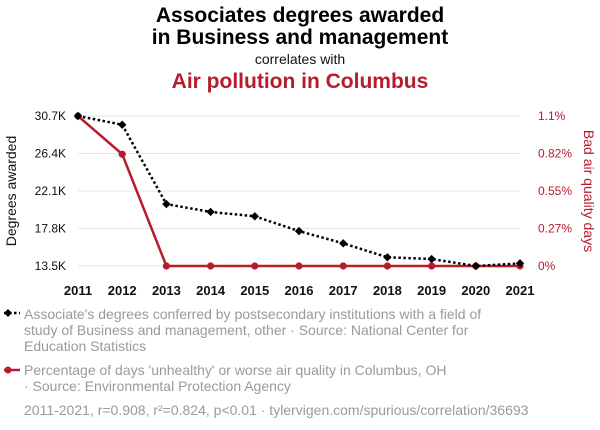 Image resolution: width=600 pixels, height=430 pixels. What do you see at coordinates (8, 313) in the screenshot?
I see `legend-degrees-marker-icon` at bounding box center [8, 313].